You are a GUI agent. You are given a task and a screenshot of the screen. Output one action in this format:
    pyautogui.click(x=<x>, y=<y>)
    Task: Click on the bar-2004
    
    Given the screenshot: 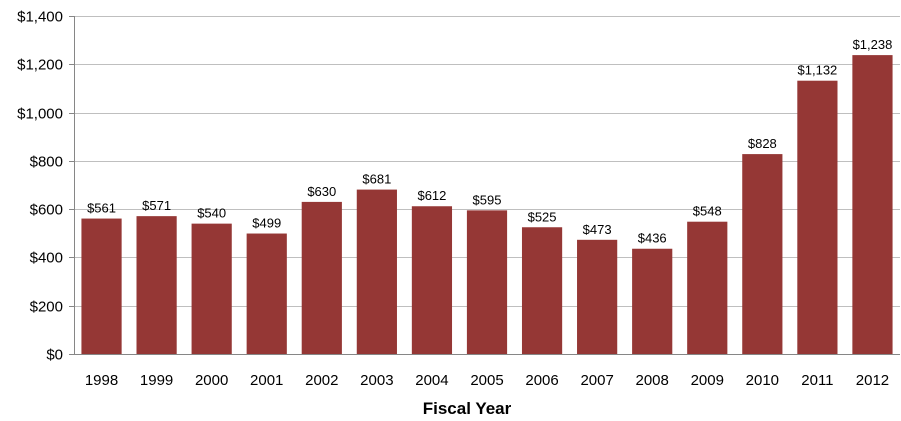 What is the action you would take?
    pyautogui.click(x=432, y=280)
    